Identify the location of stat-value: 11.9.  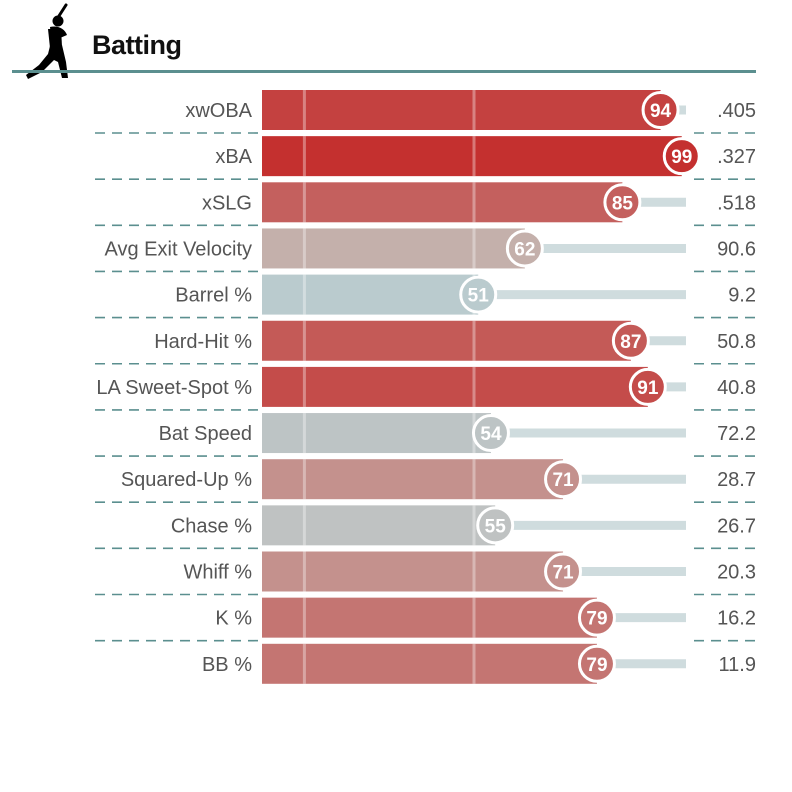
(737, 665).